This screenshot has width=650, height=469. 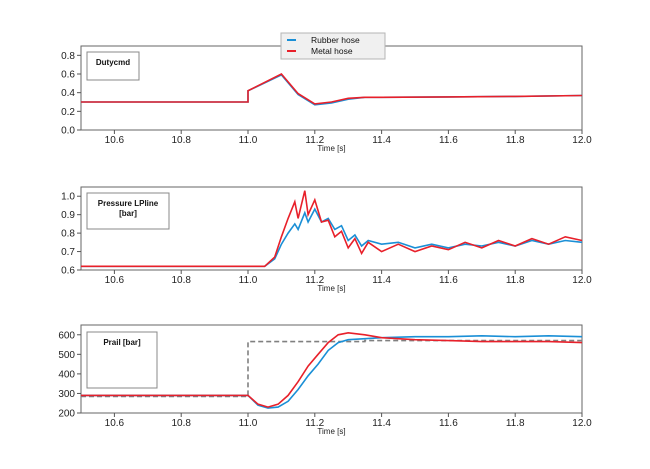 What do you see at coordinates (128, 203) in the screenshot?
I see `panel-label: Pressure LPline` at bounding box center [128, 203].